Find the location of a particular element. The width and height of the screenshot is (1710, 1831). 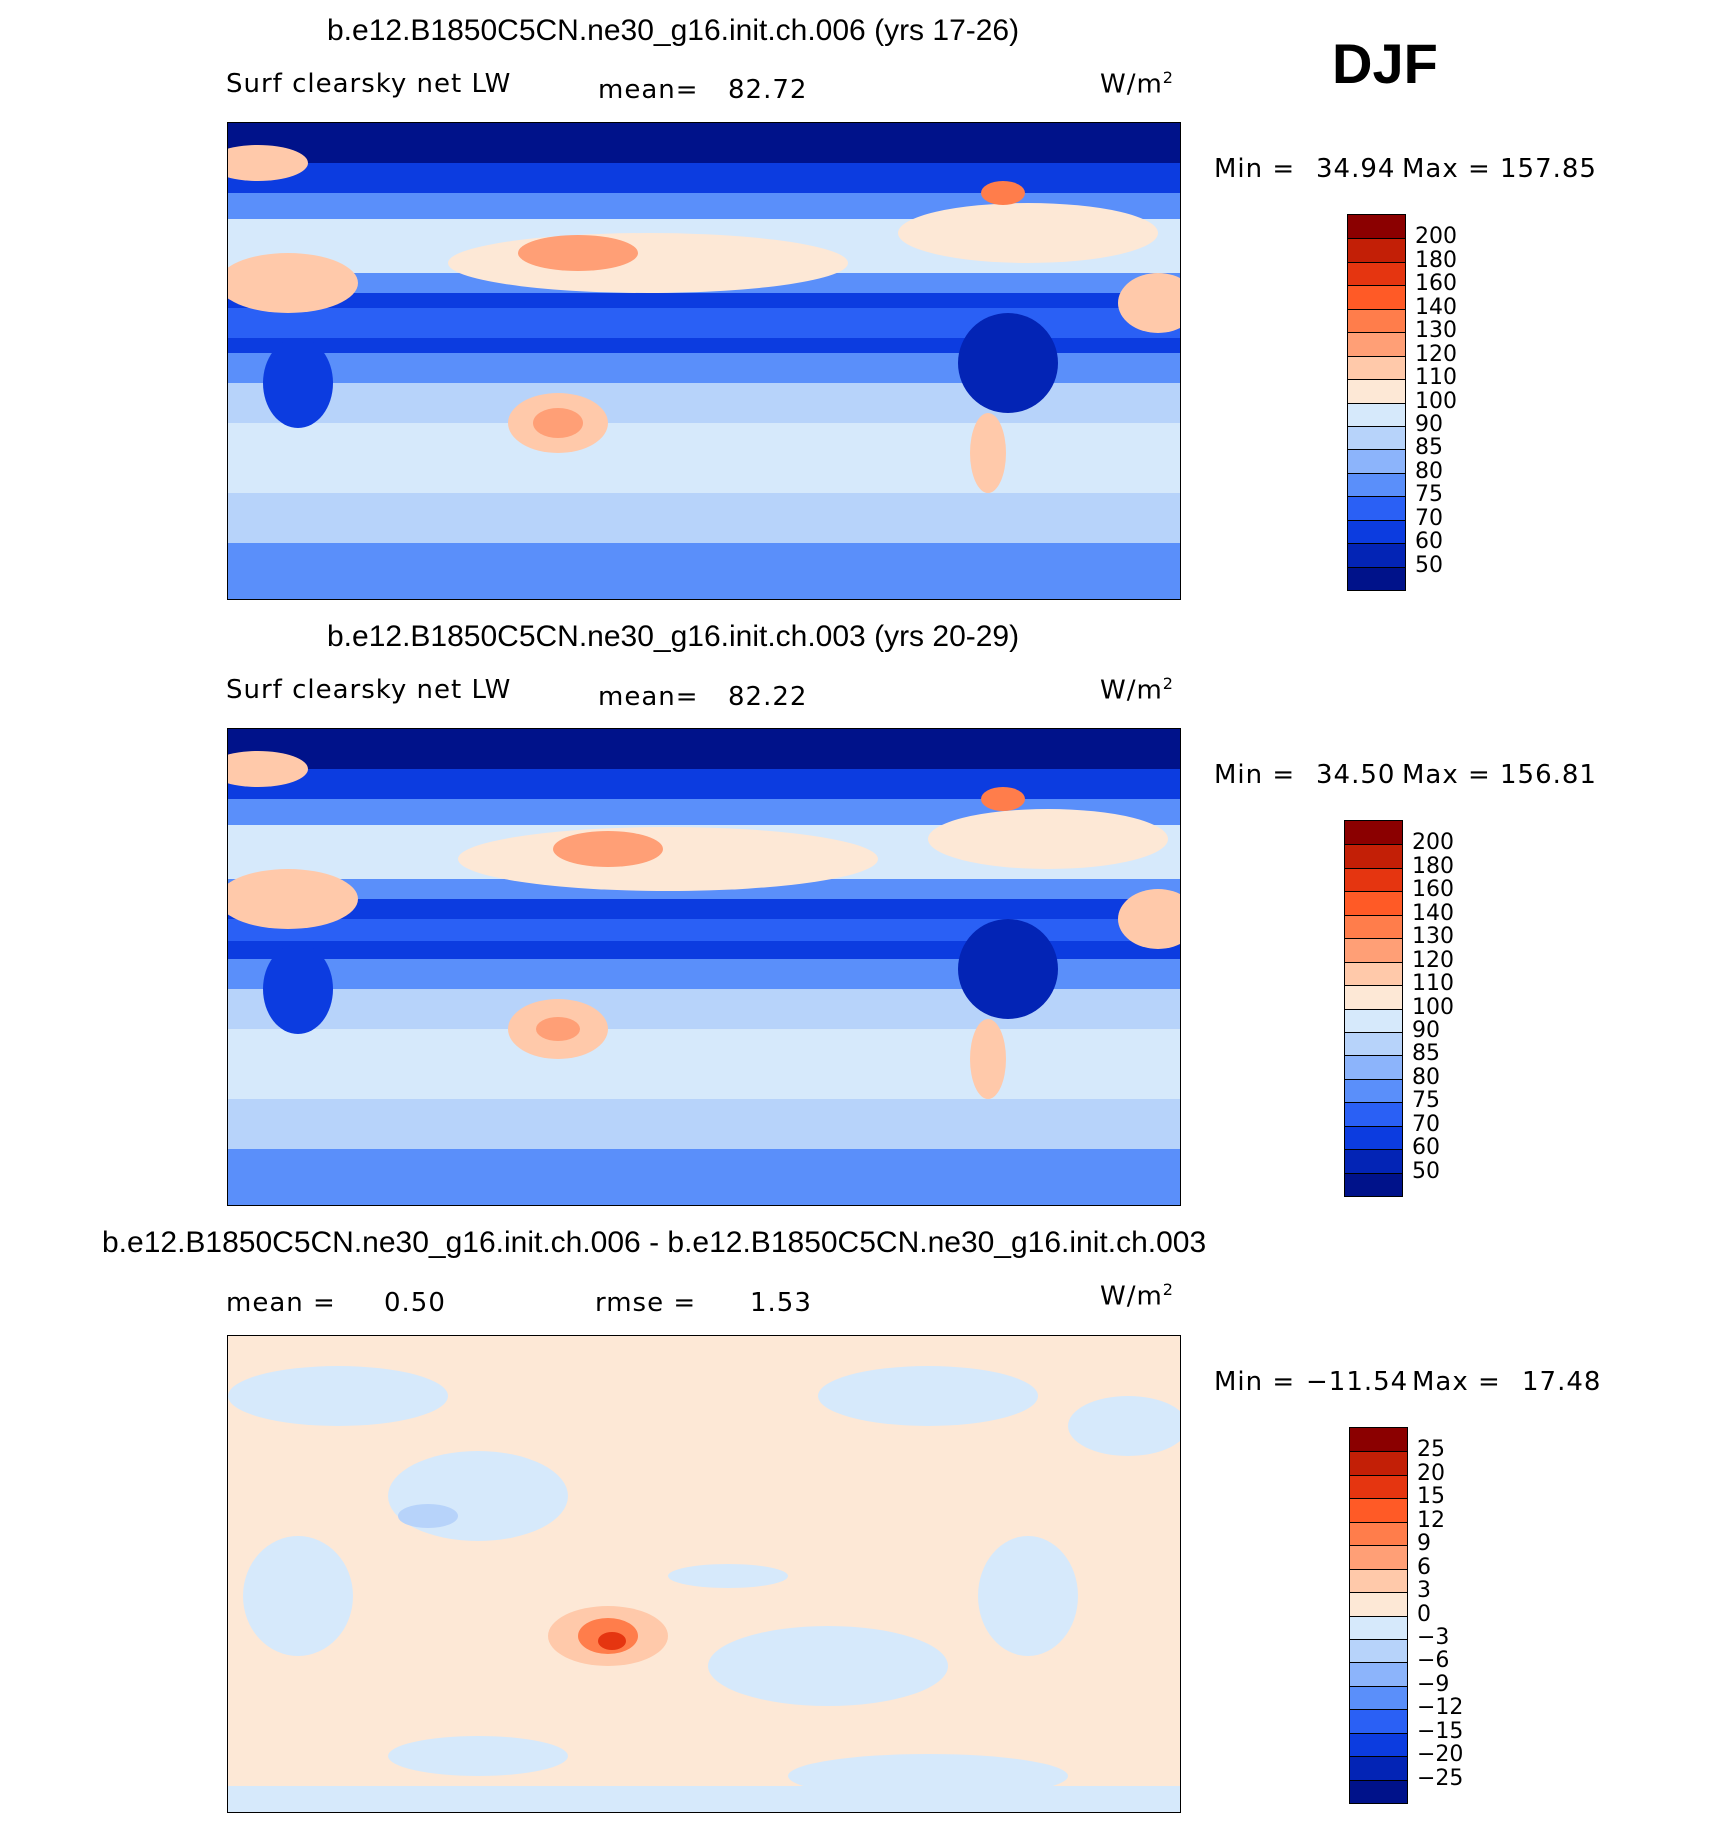

panel-1-max-label: Max = is located at coordinates (1446, 169).